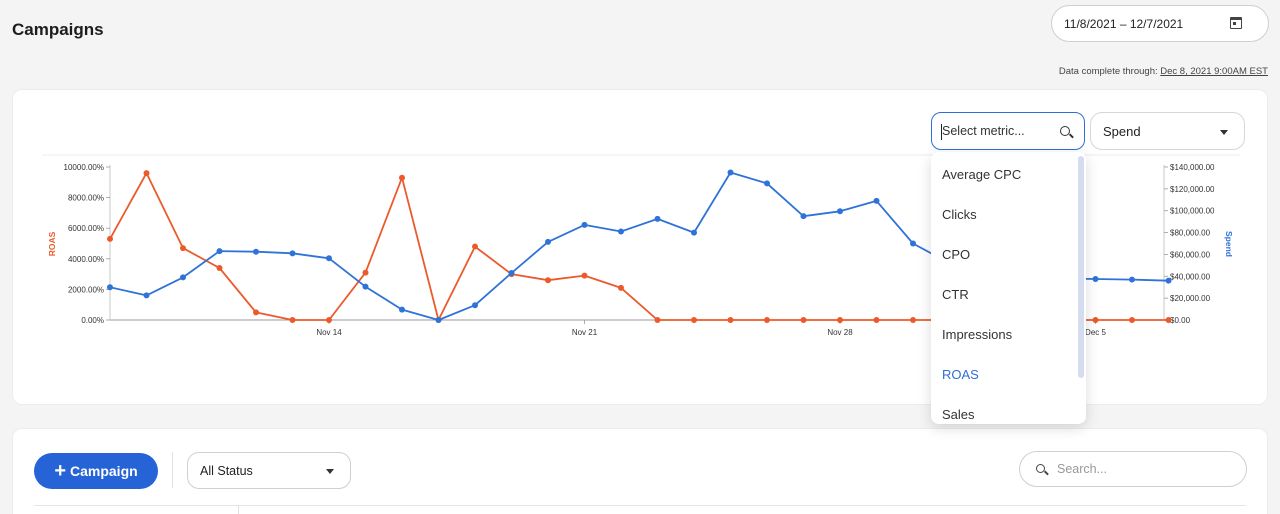 The image size is (1280, 514). Describe the element at coordinates (226, 470) in the screenshot. I see `status-filter-value: All Status` at that location.